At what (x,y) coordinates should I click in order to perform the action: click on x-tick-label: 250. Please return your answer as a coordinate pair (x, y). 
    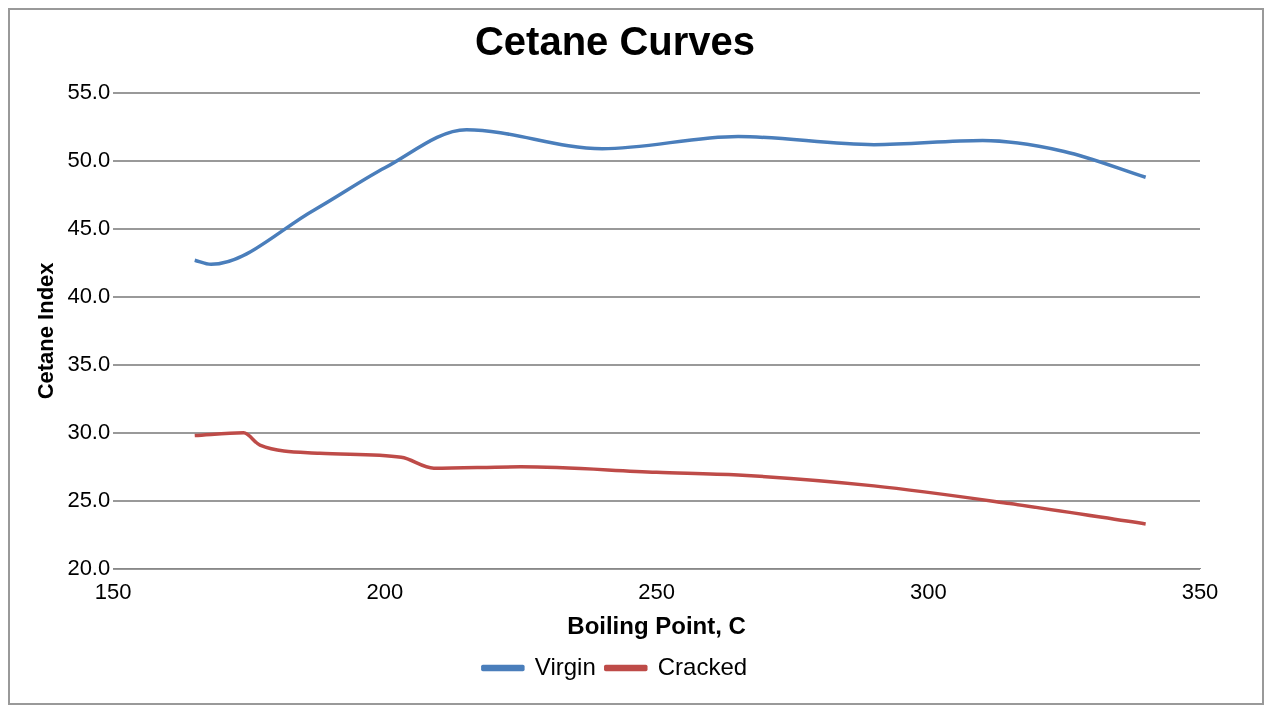
    Looking at the image, I should click on (656, 592).